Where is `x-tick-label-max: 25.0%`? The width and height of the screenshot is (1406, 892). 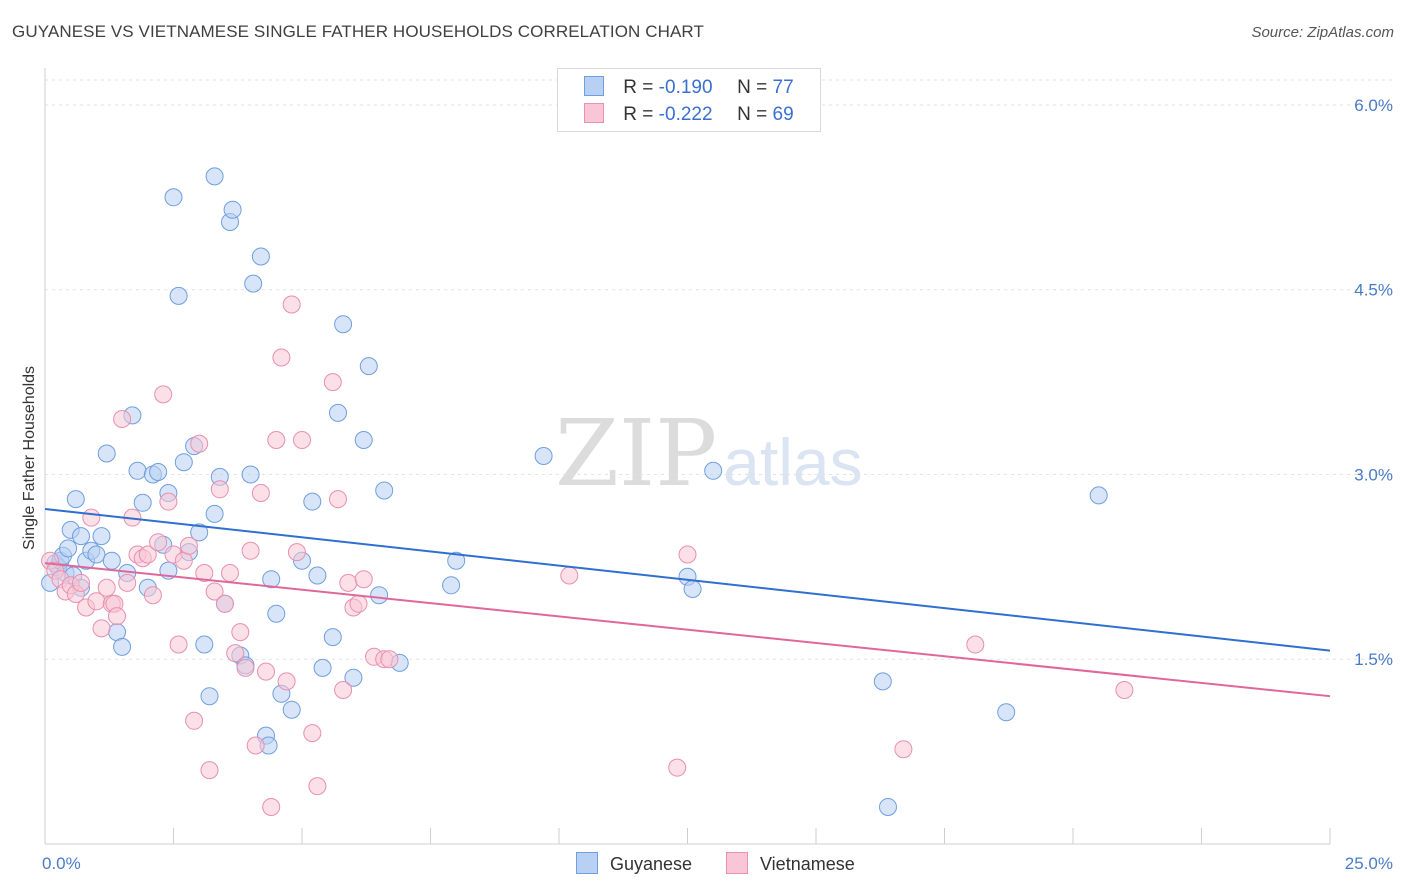
x-tick-label-max: 25.0% is located at coordinates (1369, 863).